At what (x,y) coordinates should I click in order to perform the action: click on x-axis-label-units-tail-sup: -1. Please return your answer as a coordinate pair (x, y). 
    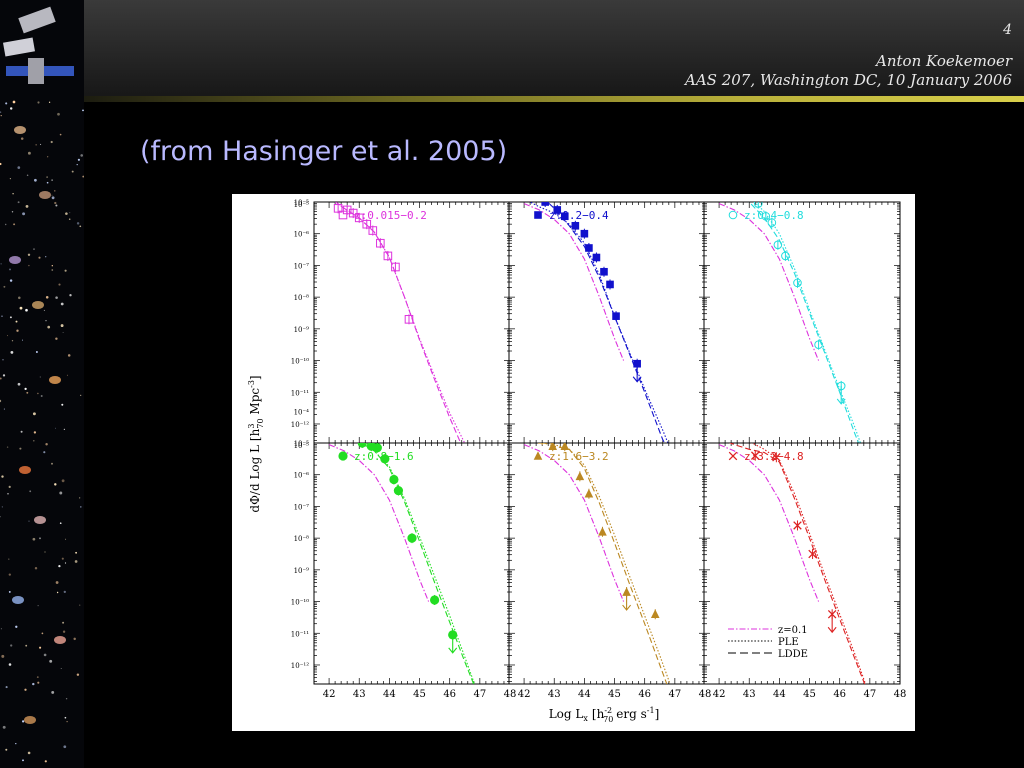
    Looking at the image, I should click on (651, 710).